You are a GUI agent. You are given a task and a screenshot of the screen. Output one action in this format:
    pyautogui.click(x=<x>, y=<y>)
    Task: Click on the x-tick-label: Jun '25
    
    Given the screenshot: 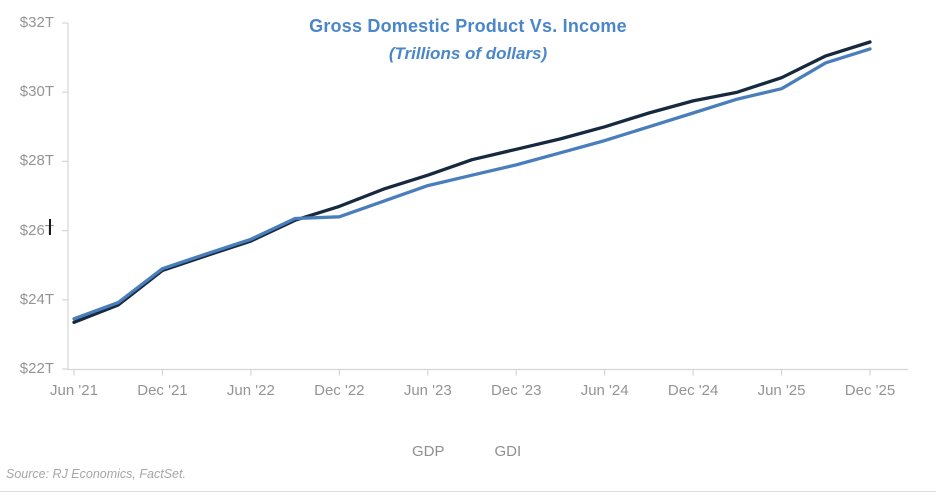 What is the action you would take?
    pyautogui.click(x=781, y=390)
    